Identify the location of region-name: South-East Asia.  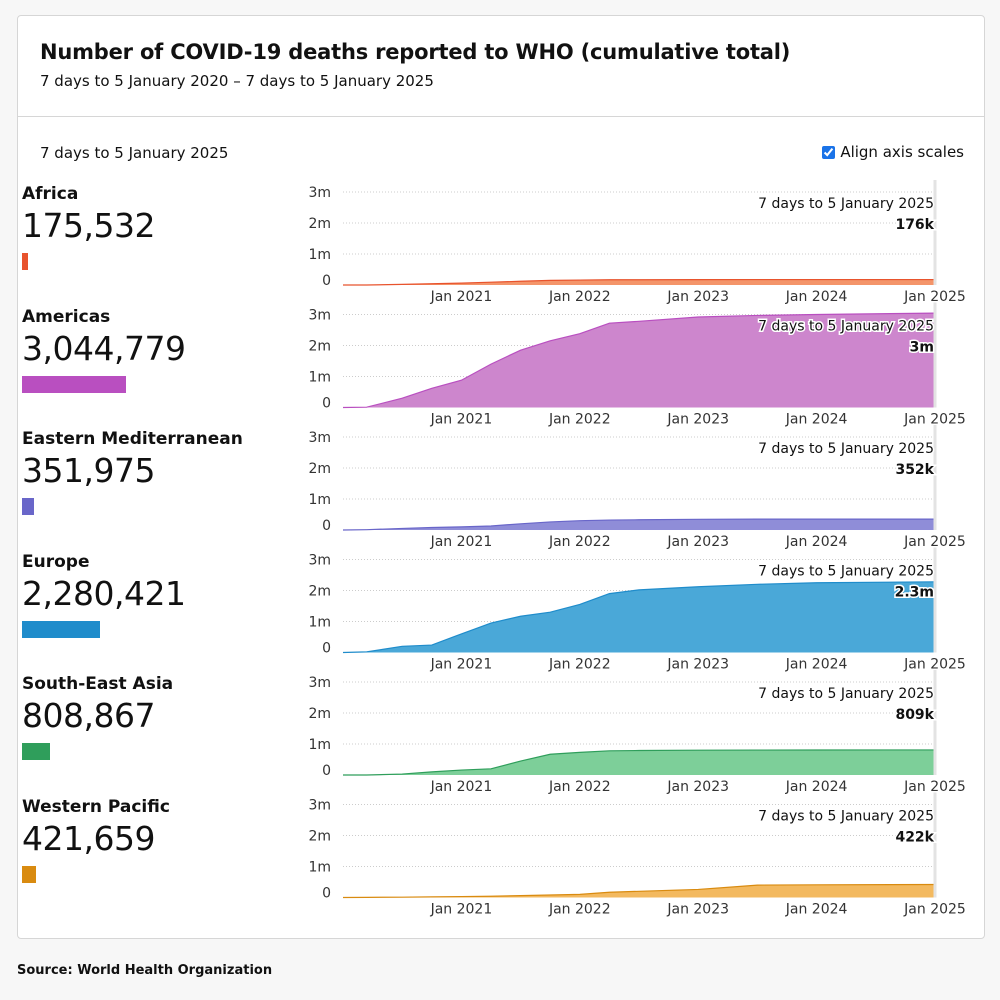
(98, 684).